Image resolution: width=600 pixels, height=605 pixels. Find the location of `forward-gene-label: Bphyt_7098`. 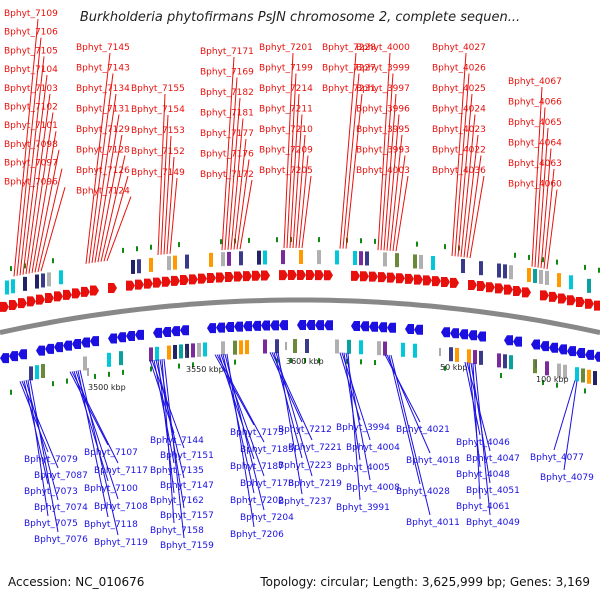

forward-gene-label: Bphyt_7098 is located at coordinates (31, 145).